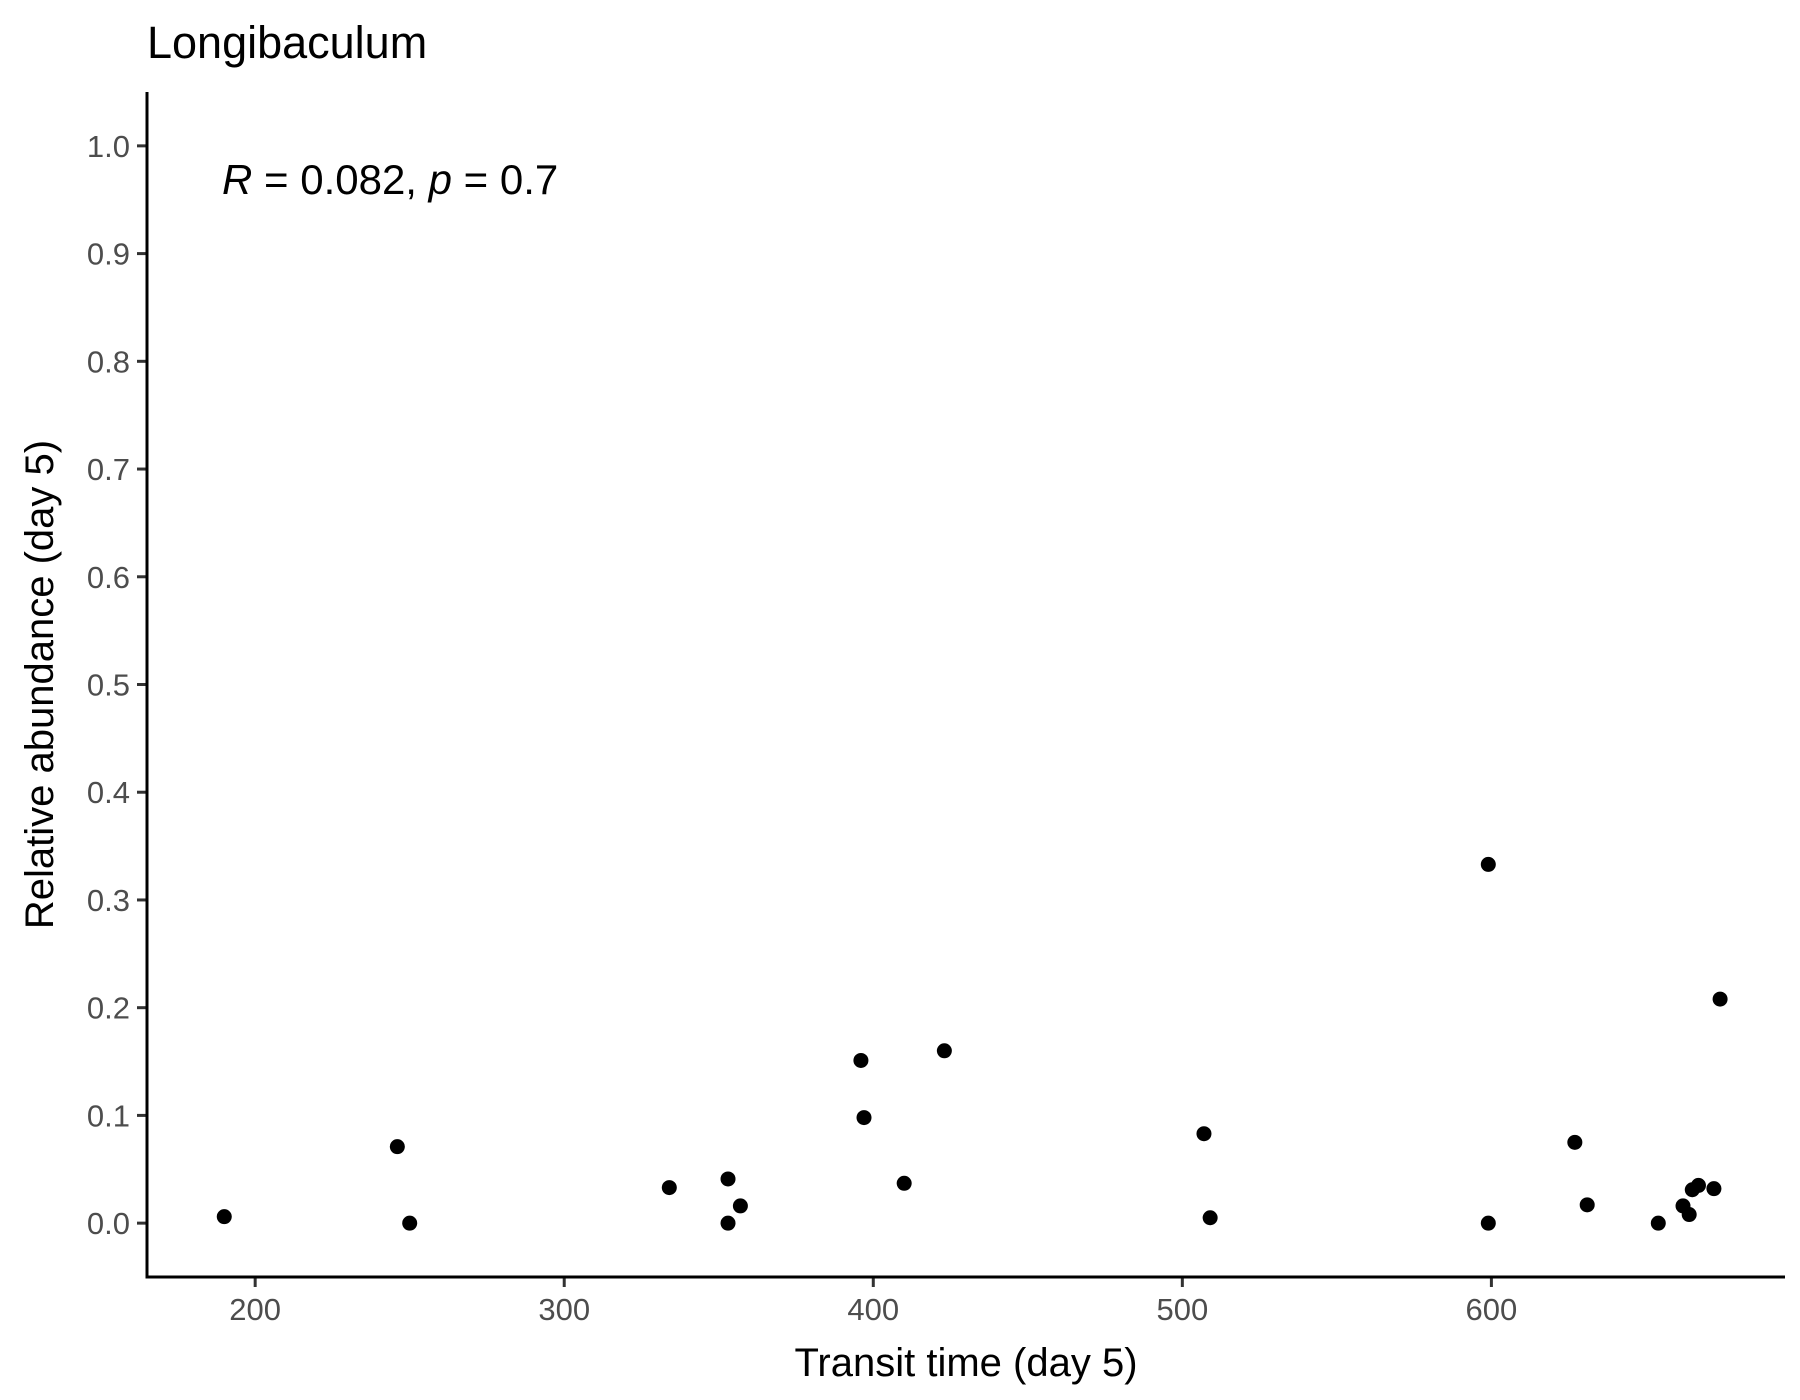 The image size is (1800, 1400). I want to click on p-value: = 0.7, so click(505, 179).